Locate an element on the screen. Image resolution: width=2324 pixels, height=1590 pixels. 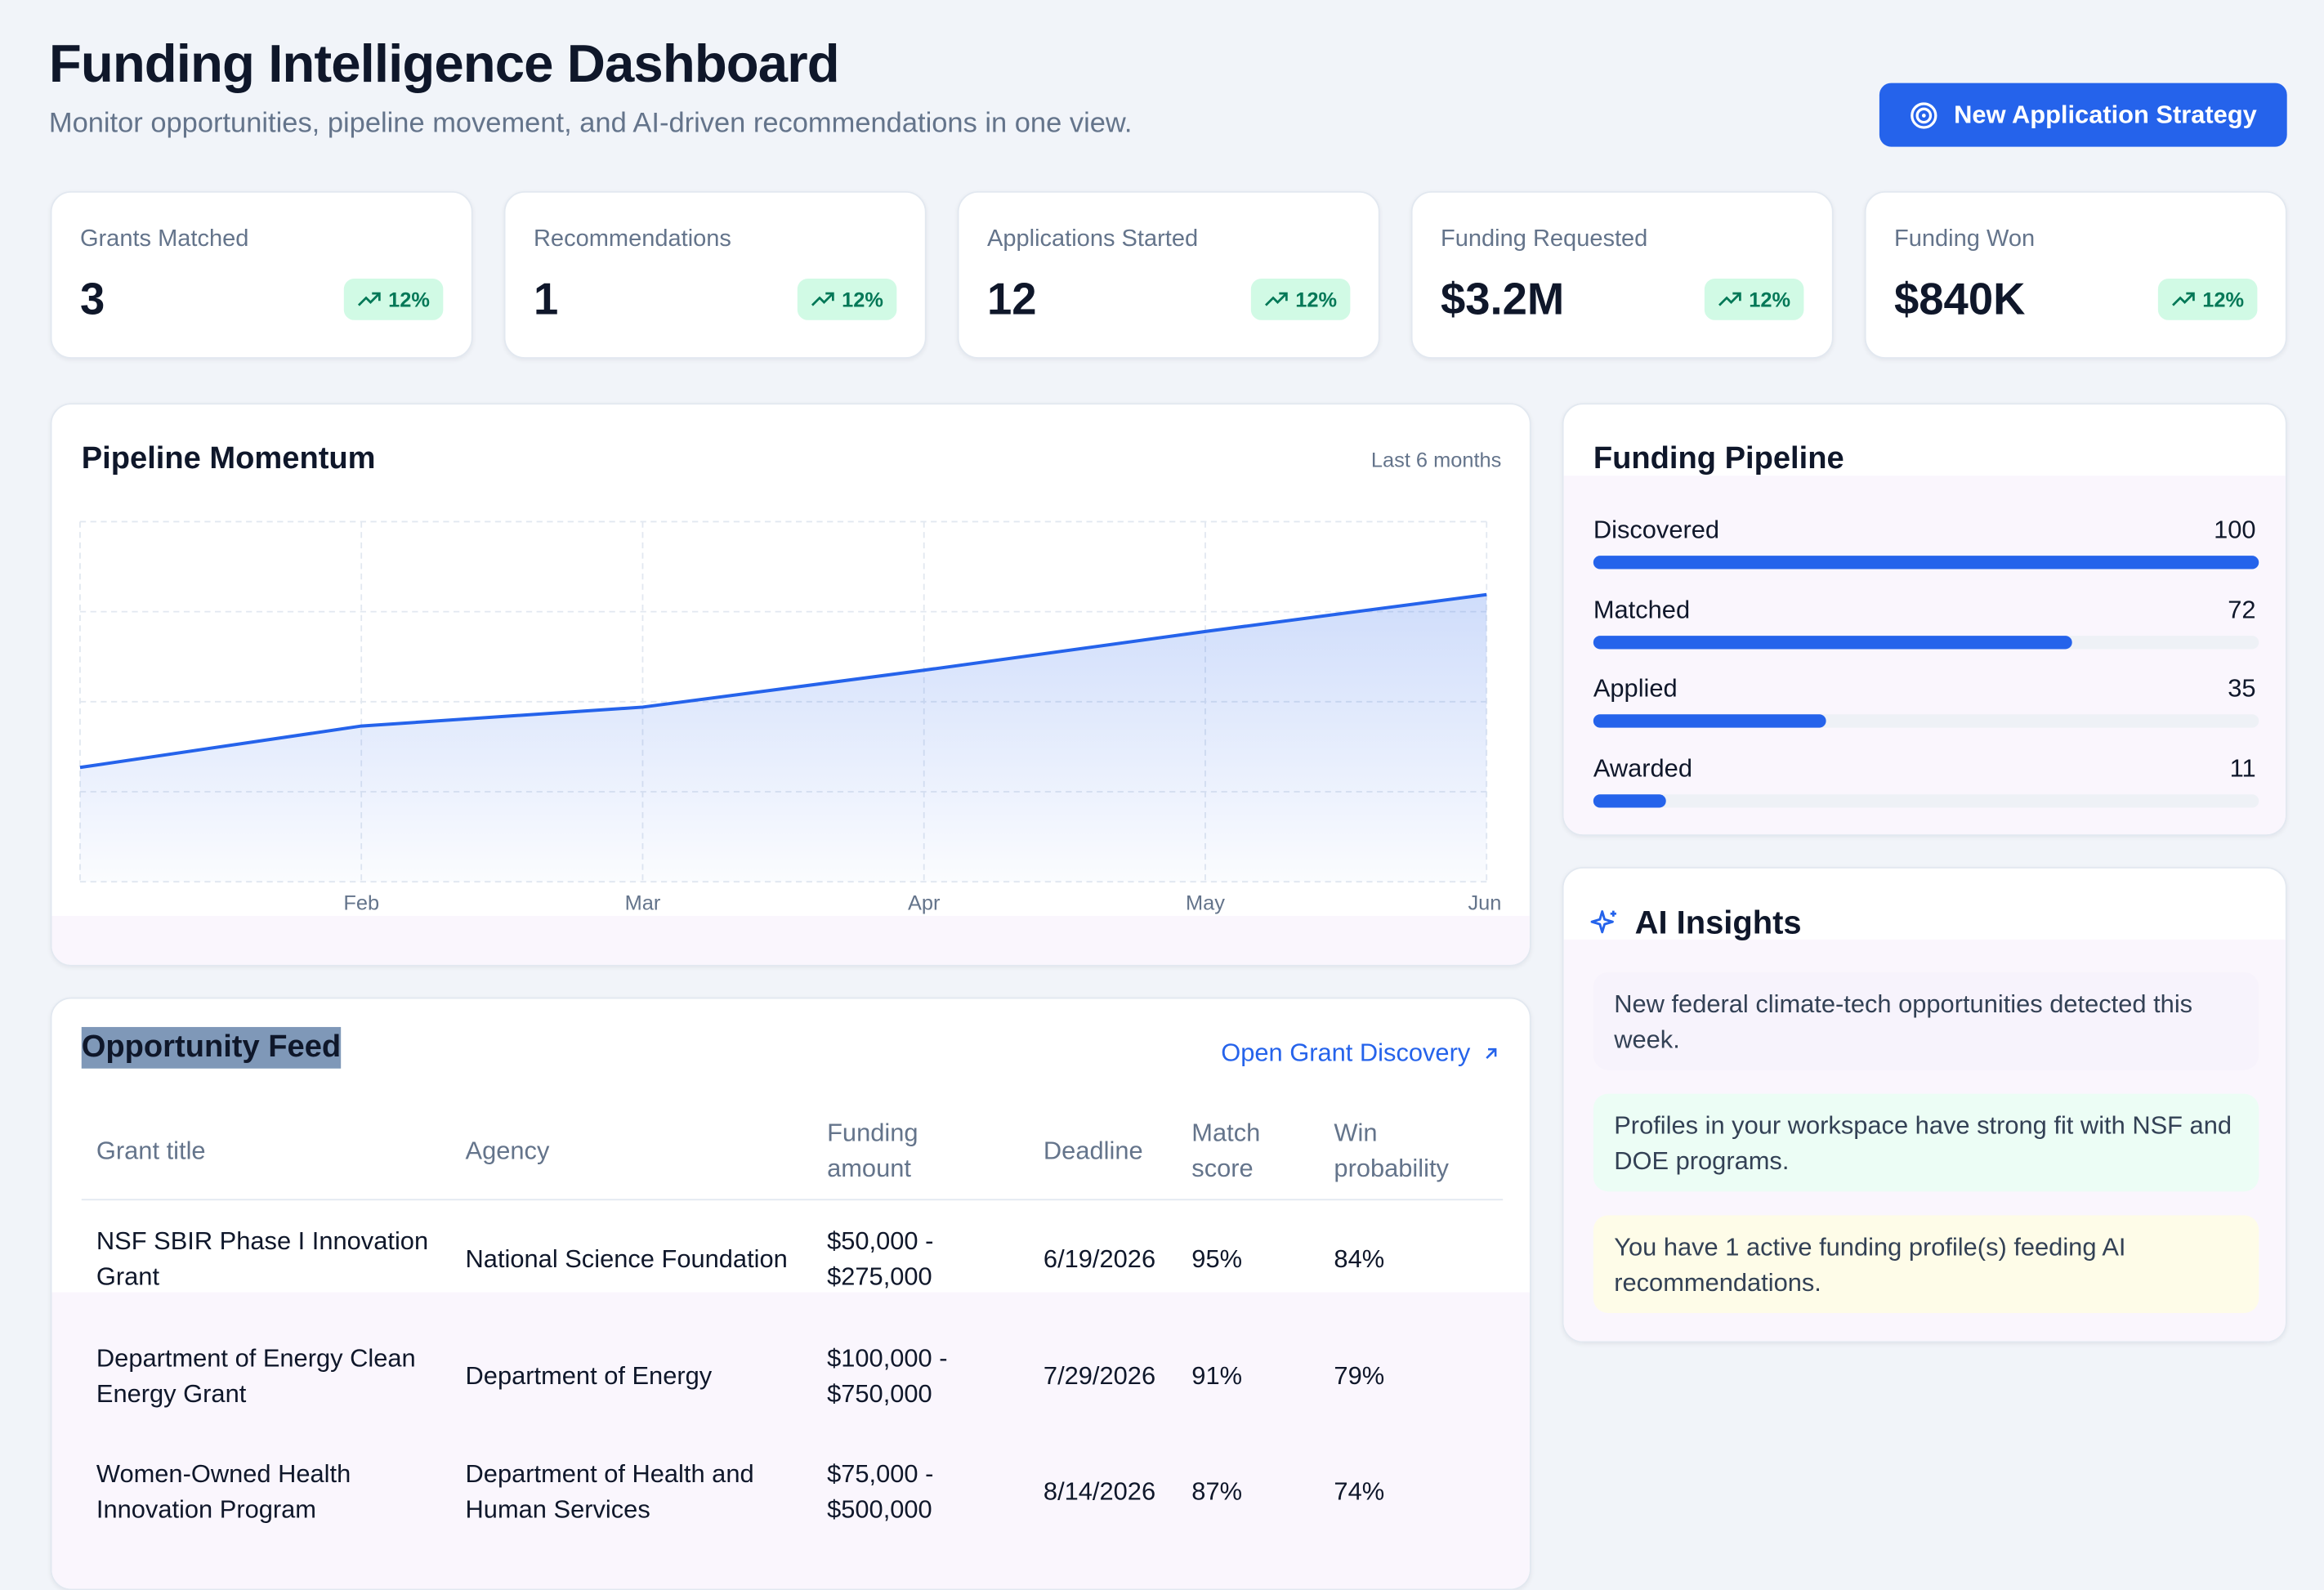
cell: 95% is located at coordinates (1258, 1259).